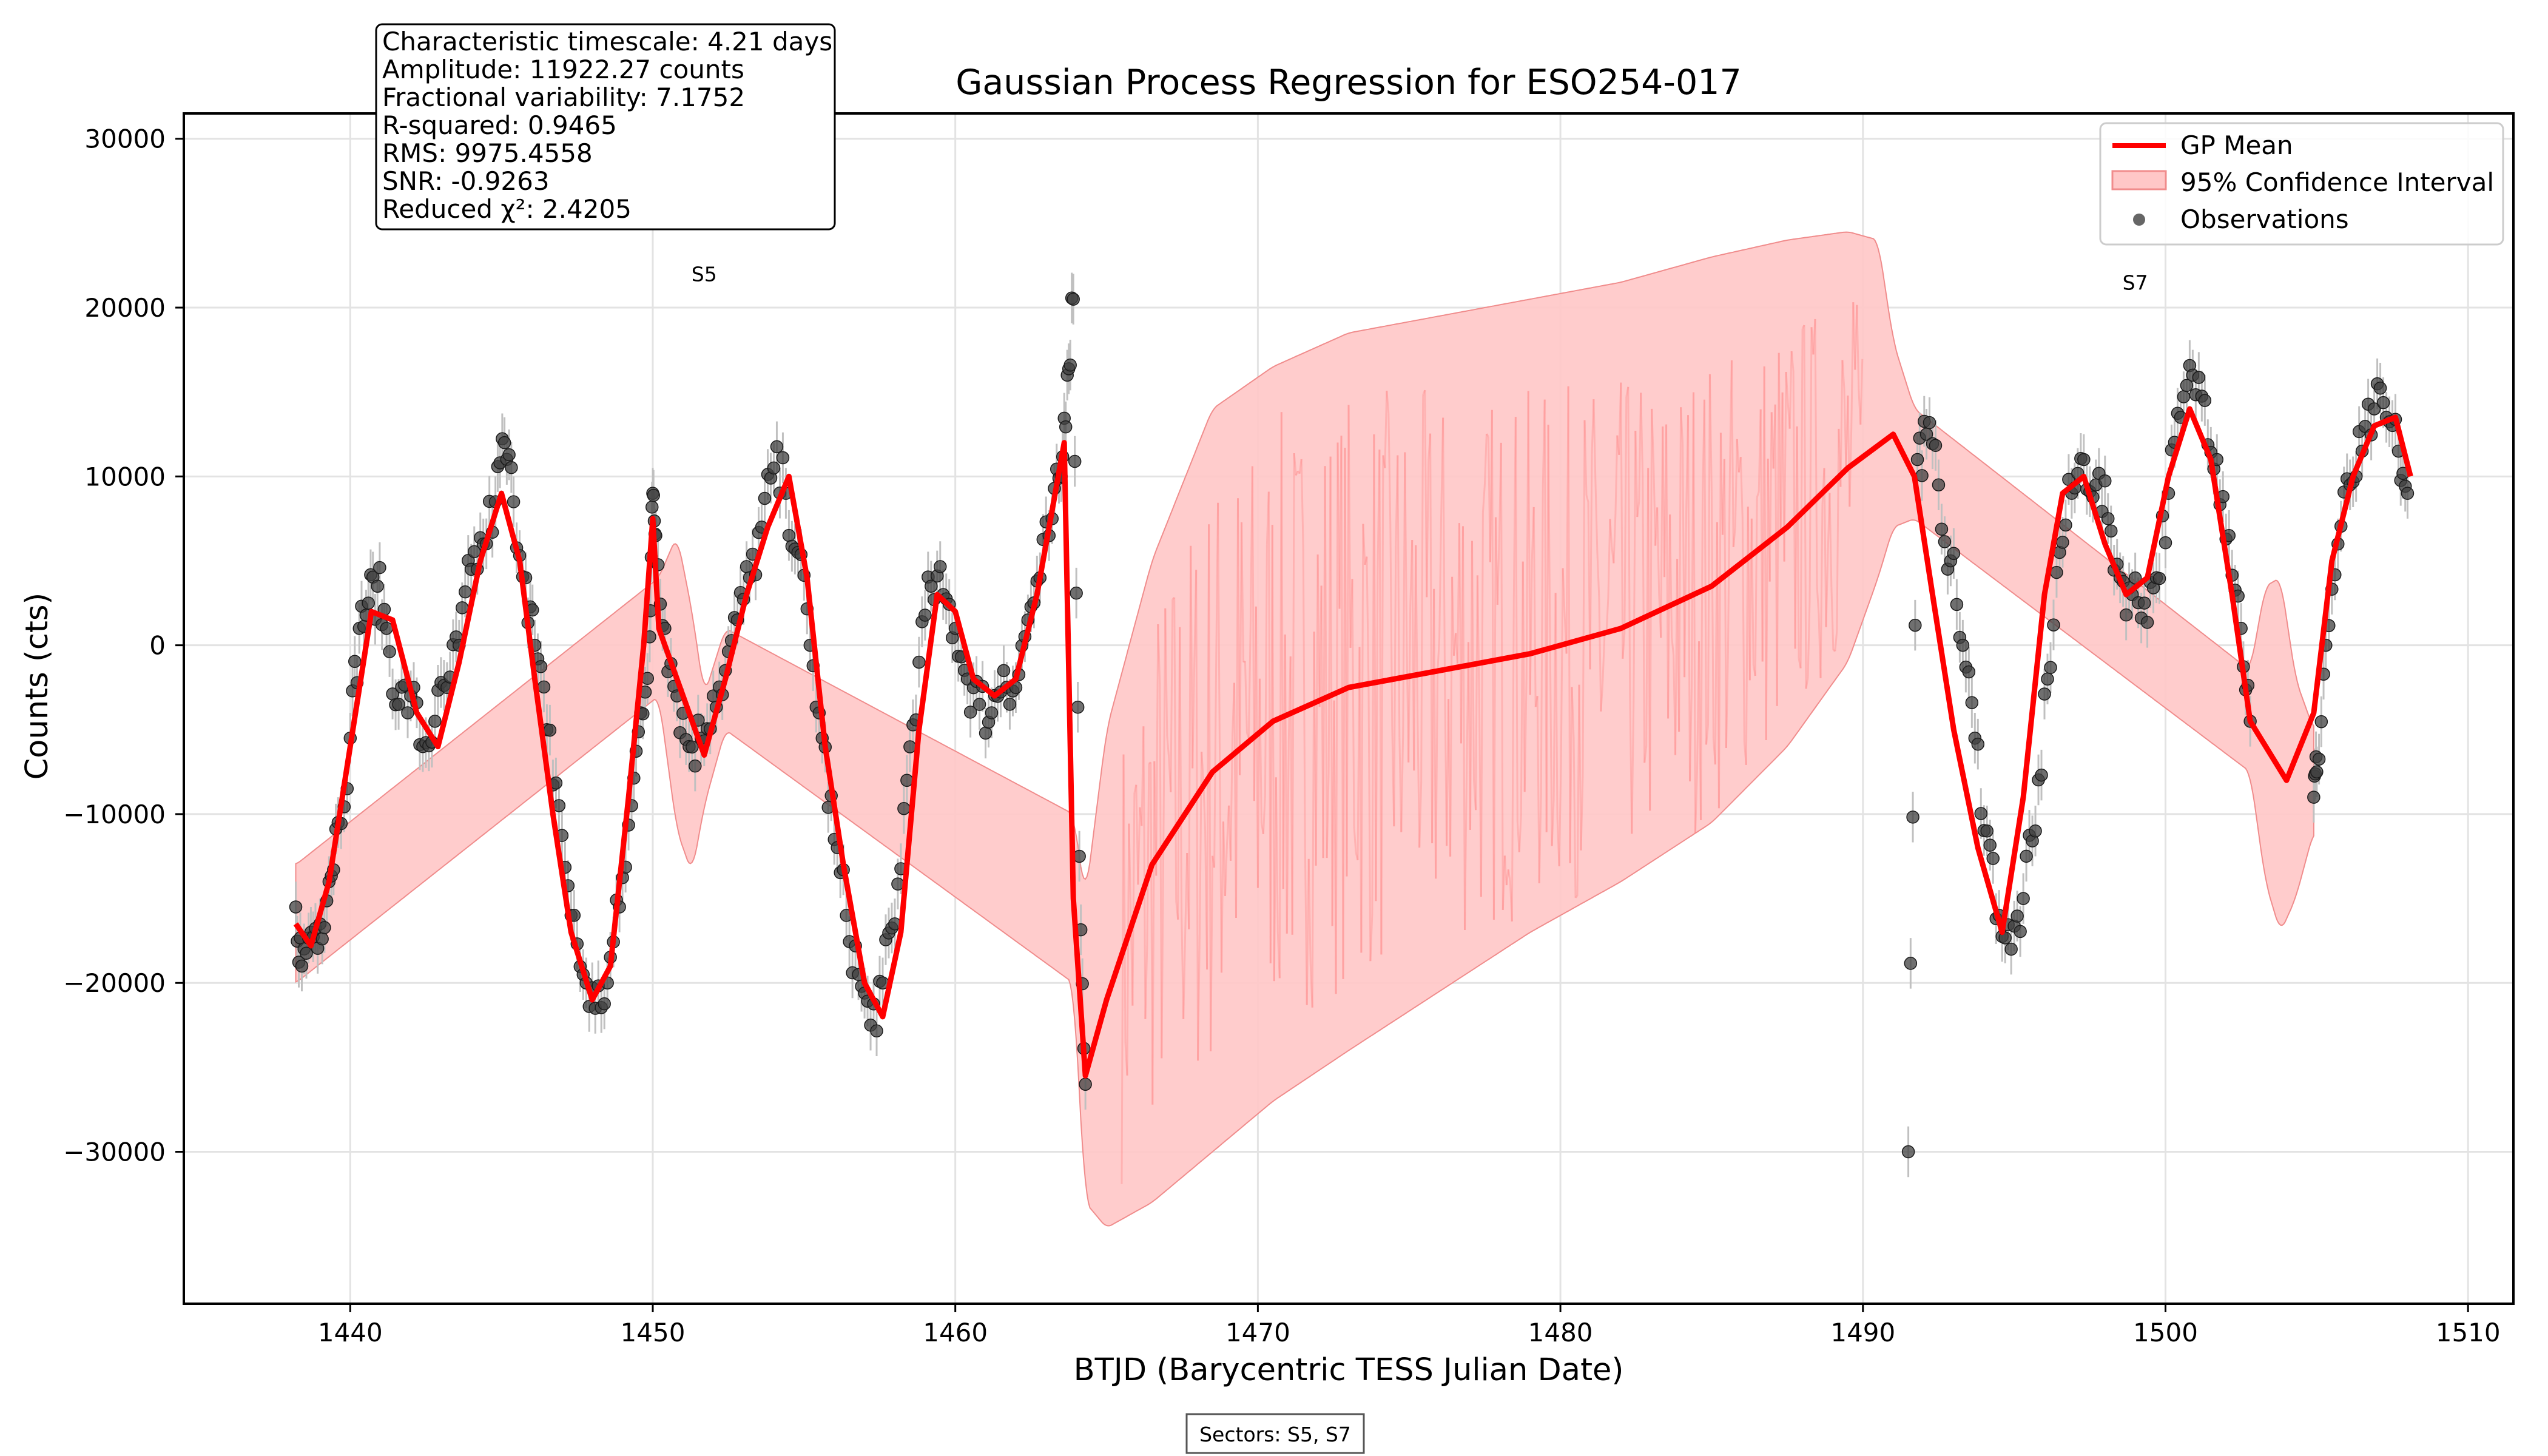  I want to click on stats-line-timescale: Characteristic timescale: 4.21 days, so click(607, 41).